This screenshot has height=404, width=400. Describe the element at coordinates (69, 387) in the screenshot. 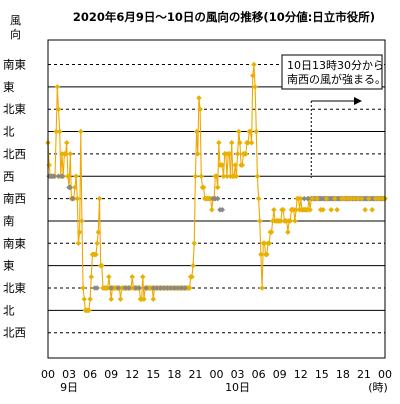

I see `x-day-label: 9日` at that location.